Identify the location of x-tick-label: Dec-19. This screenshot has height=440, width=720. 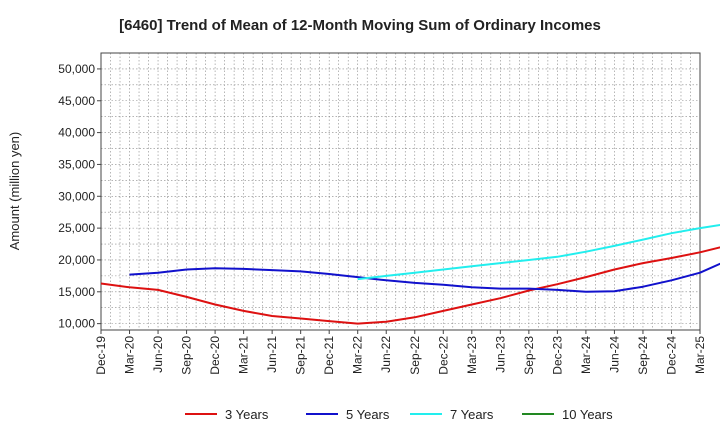
(101, 355).